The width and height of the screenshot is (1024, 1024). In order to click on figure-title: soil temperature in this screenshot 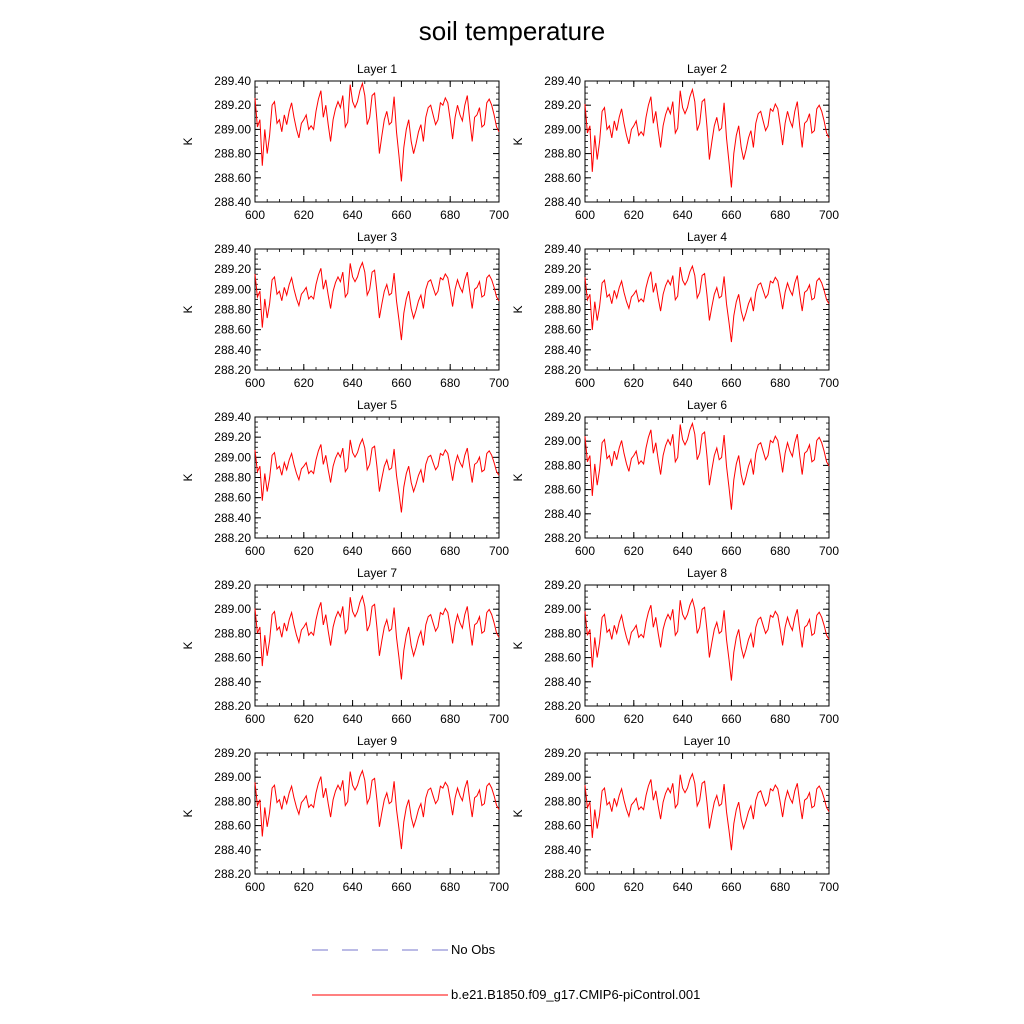, I will do `click(512, 31)`.